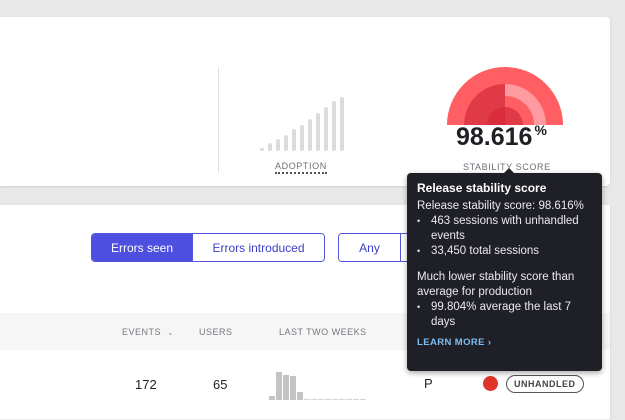  I want to click on events-count: 172, so click(146, 384).